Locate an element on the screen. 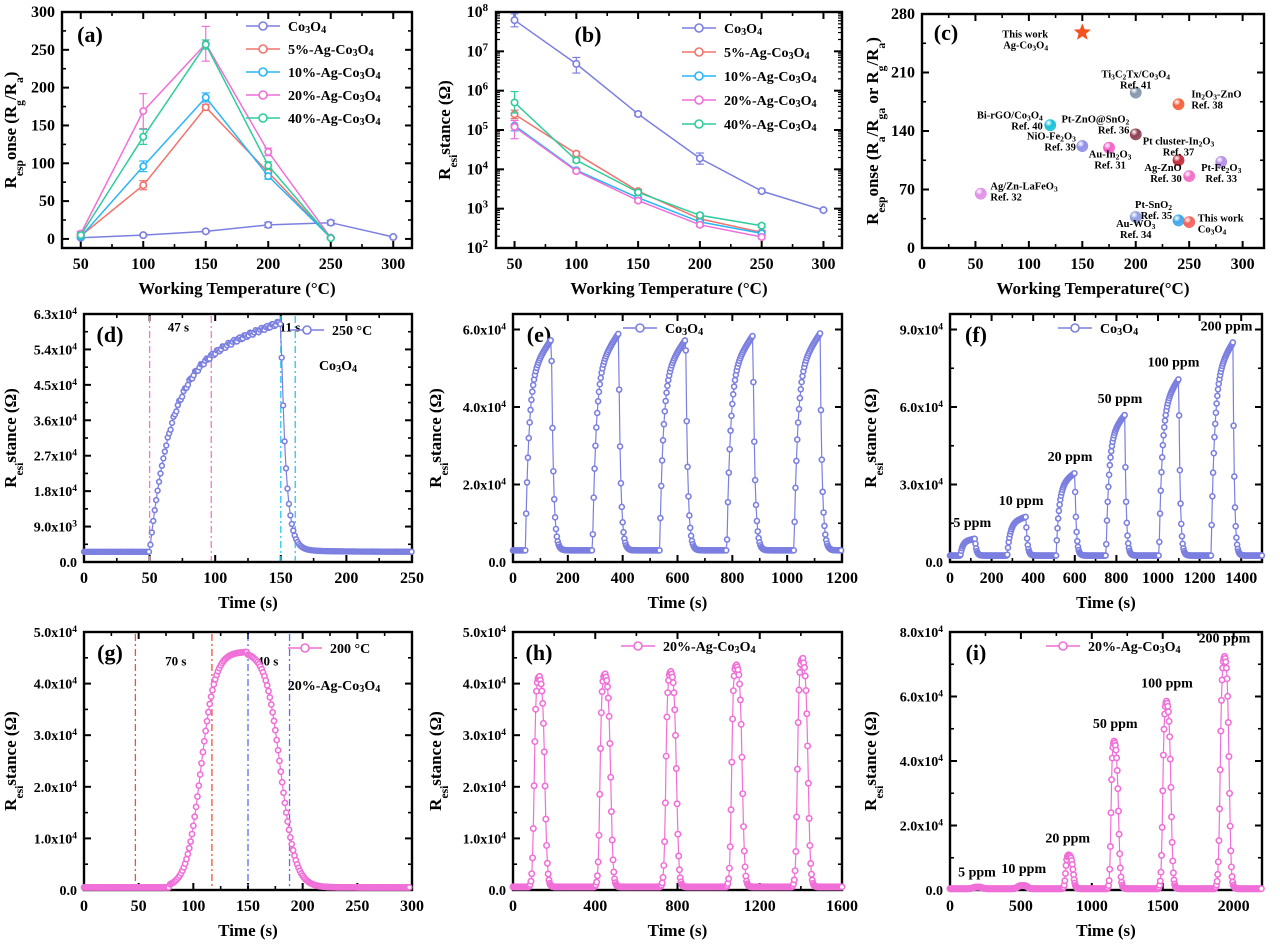  y-tick-label: 50 is located at coordinates (47, 201).